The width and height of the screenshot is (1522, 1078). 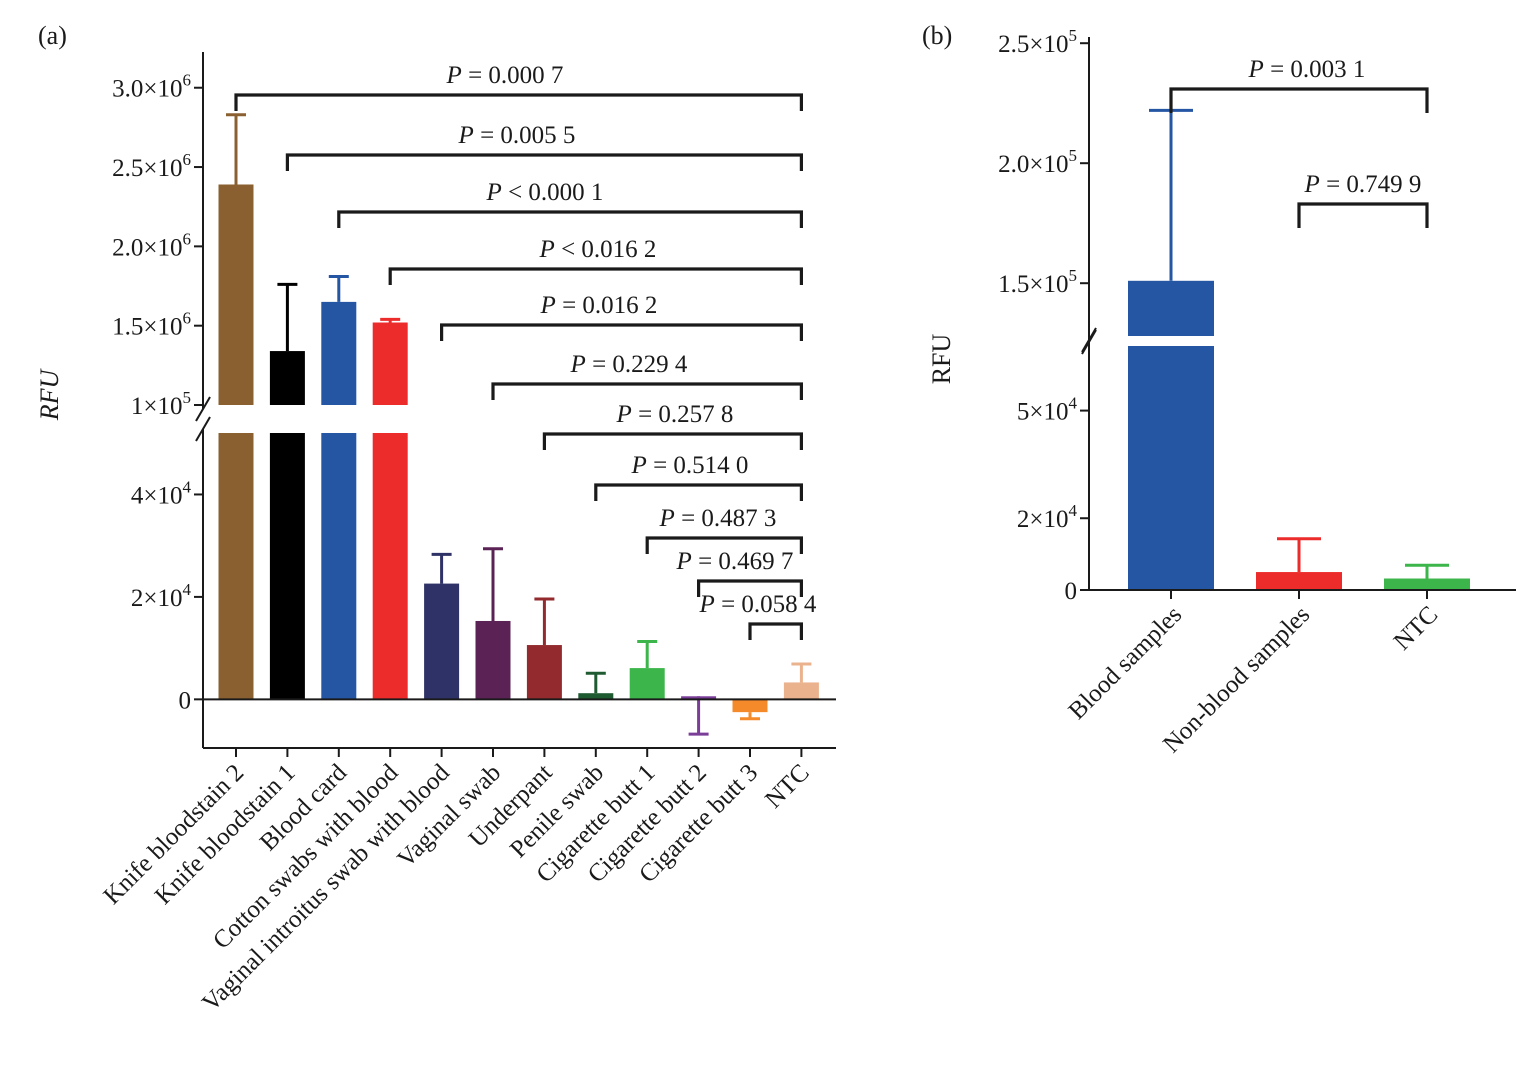 What do you see at coordinates (599, 305) in the screenshot?
I see `panel-a-p-value-label: P = 0.016 2` at bounding box center [599, 305].